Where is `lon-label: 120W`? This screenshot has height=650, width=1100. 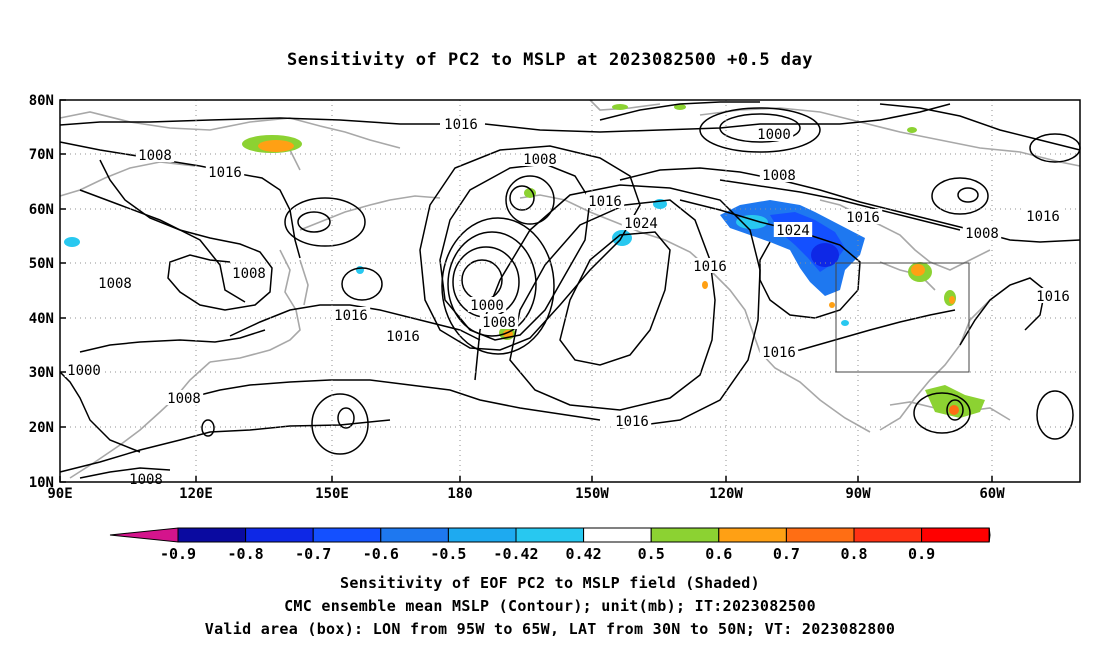 lon-label: 120W is located at coordinates (726, 494).